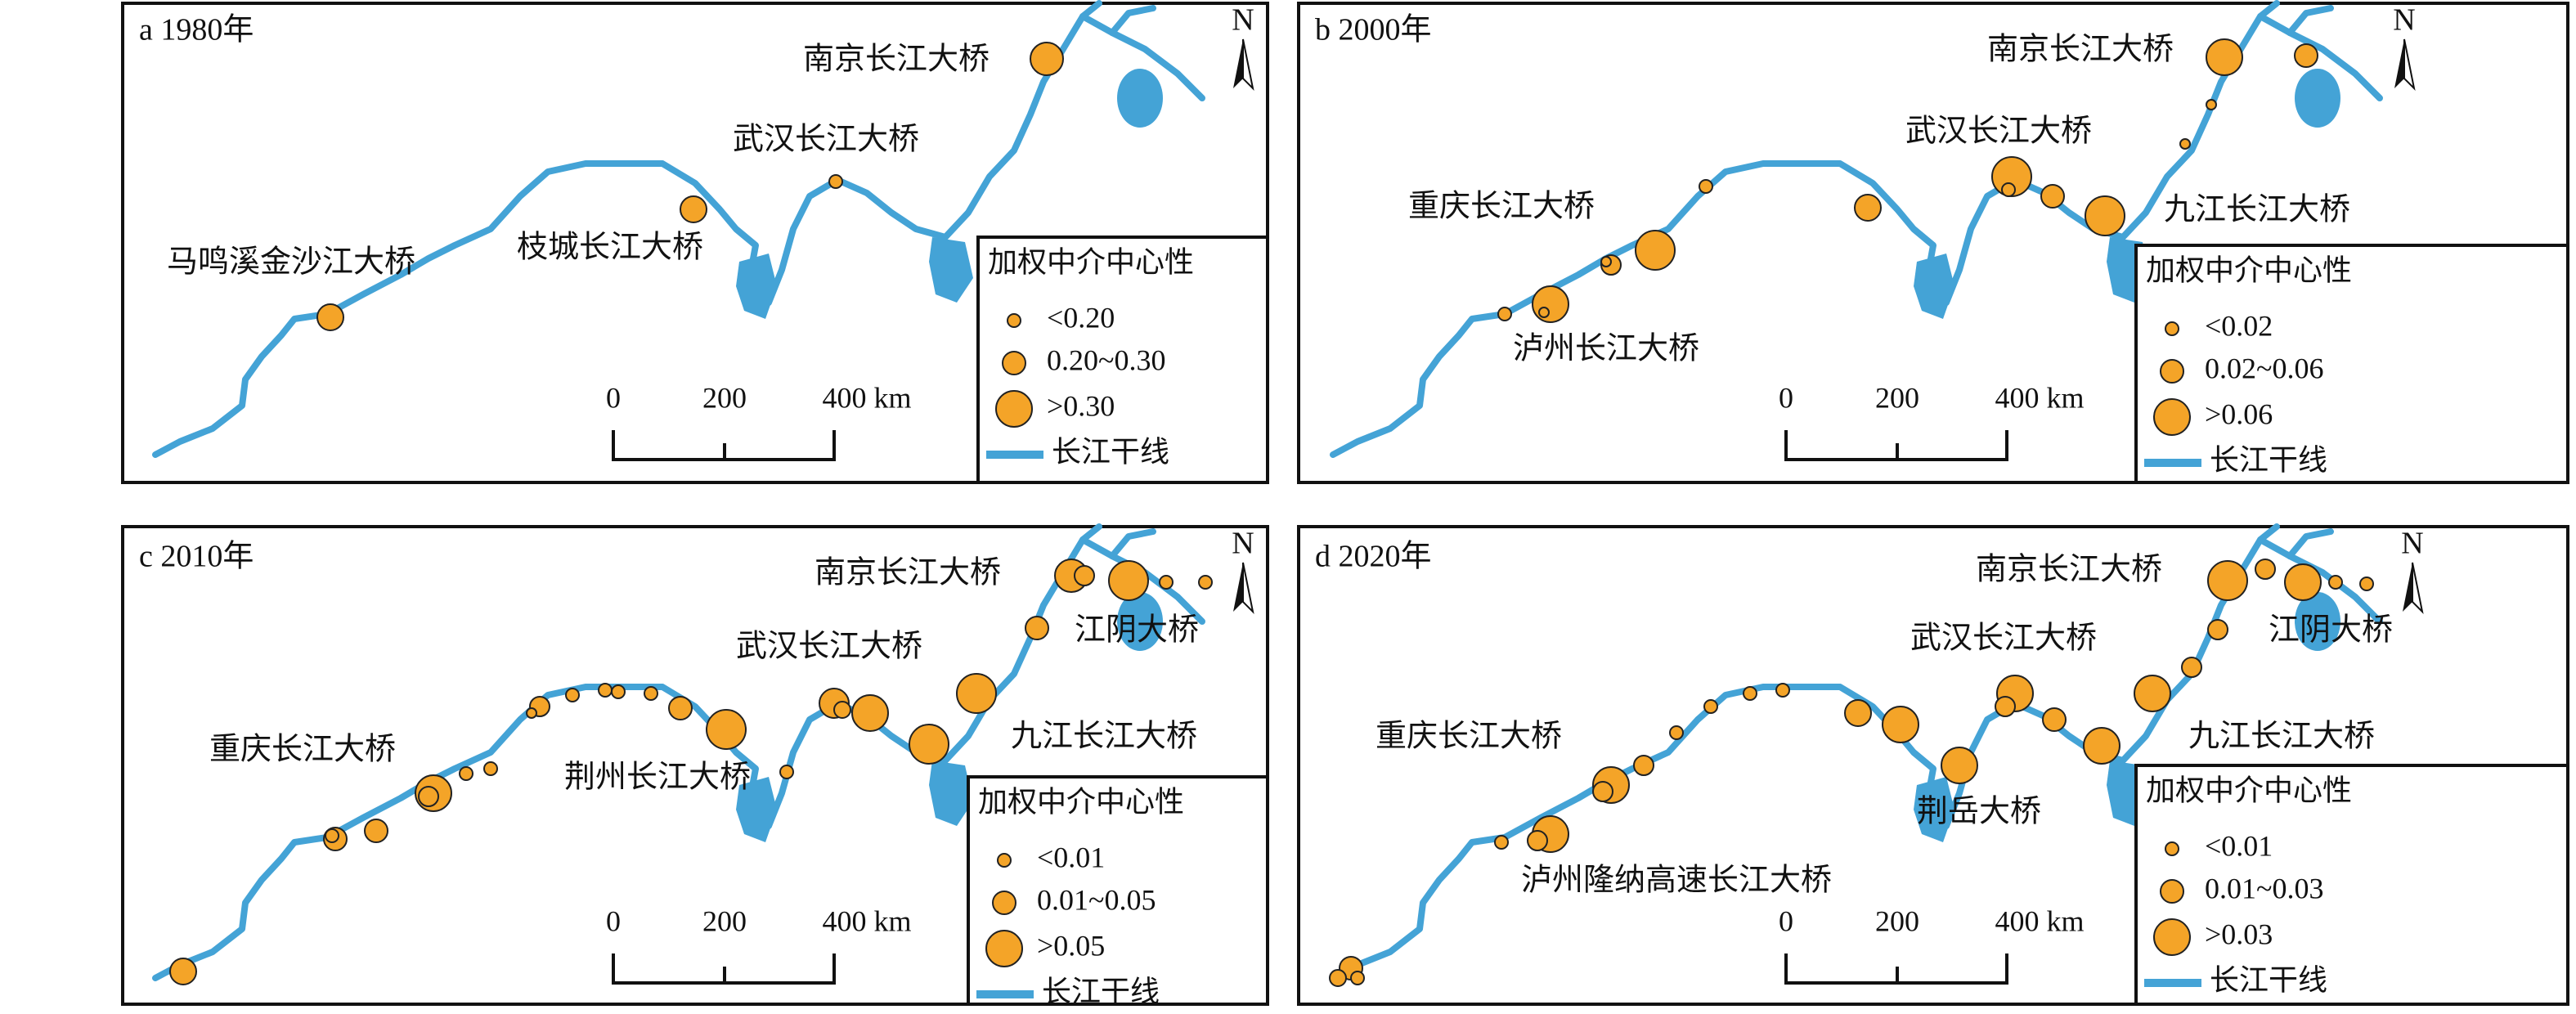 This screenshot has height=1014, width=2576. I want to click on bridge-label: 武汉长江大桥, so click(2004, 638).